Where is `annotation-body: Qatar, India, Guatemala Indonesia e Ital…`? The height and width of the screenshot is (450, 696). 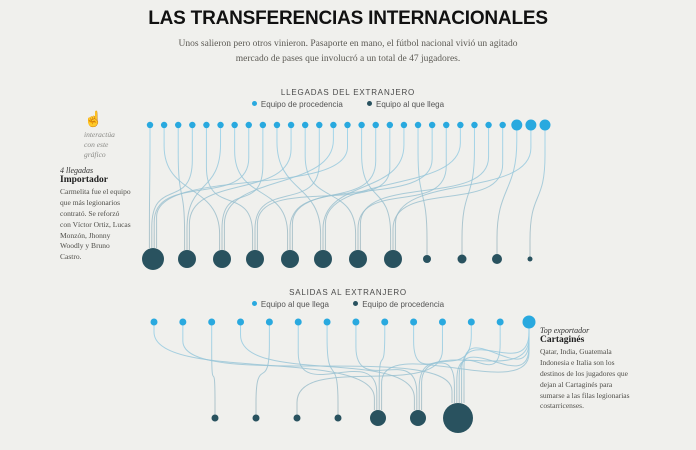
annotation-body: Qatar, India, Guatemala Indonesia e Ital… is located at coordinates (585, 379).